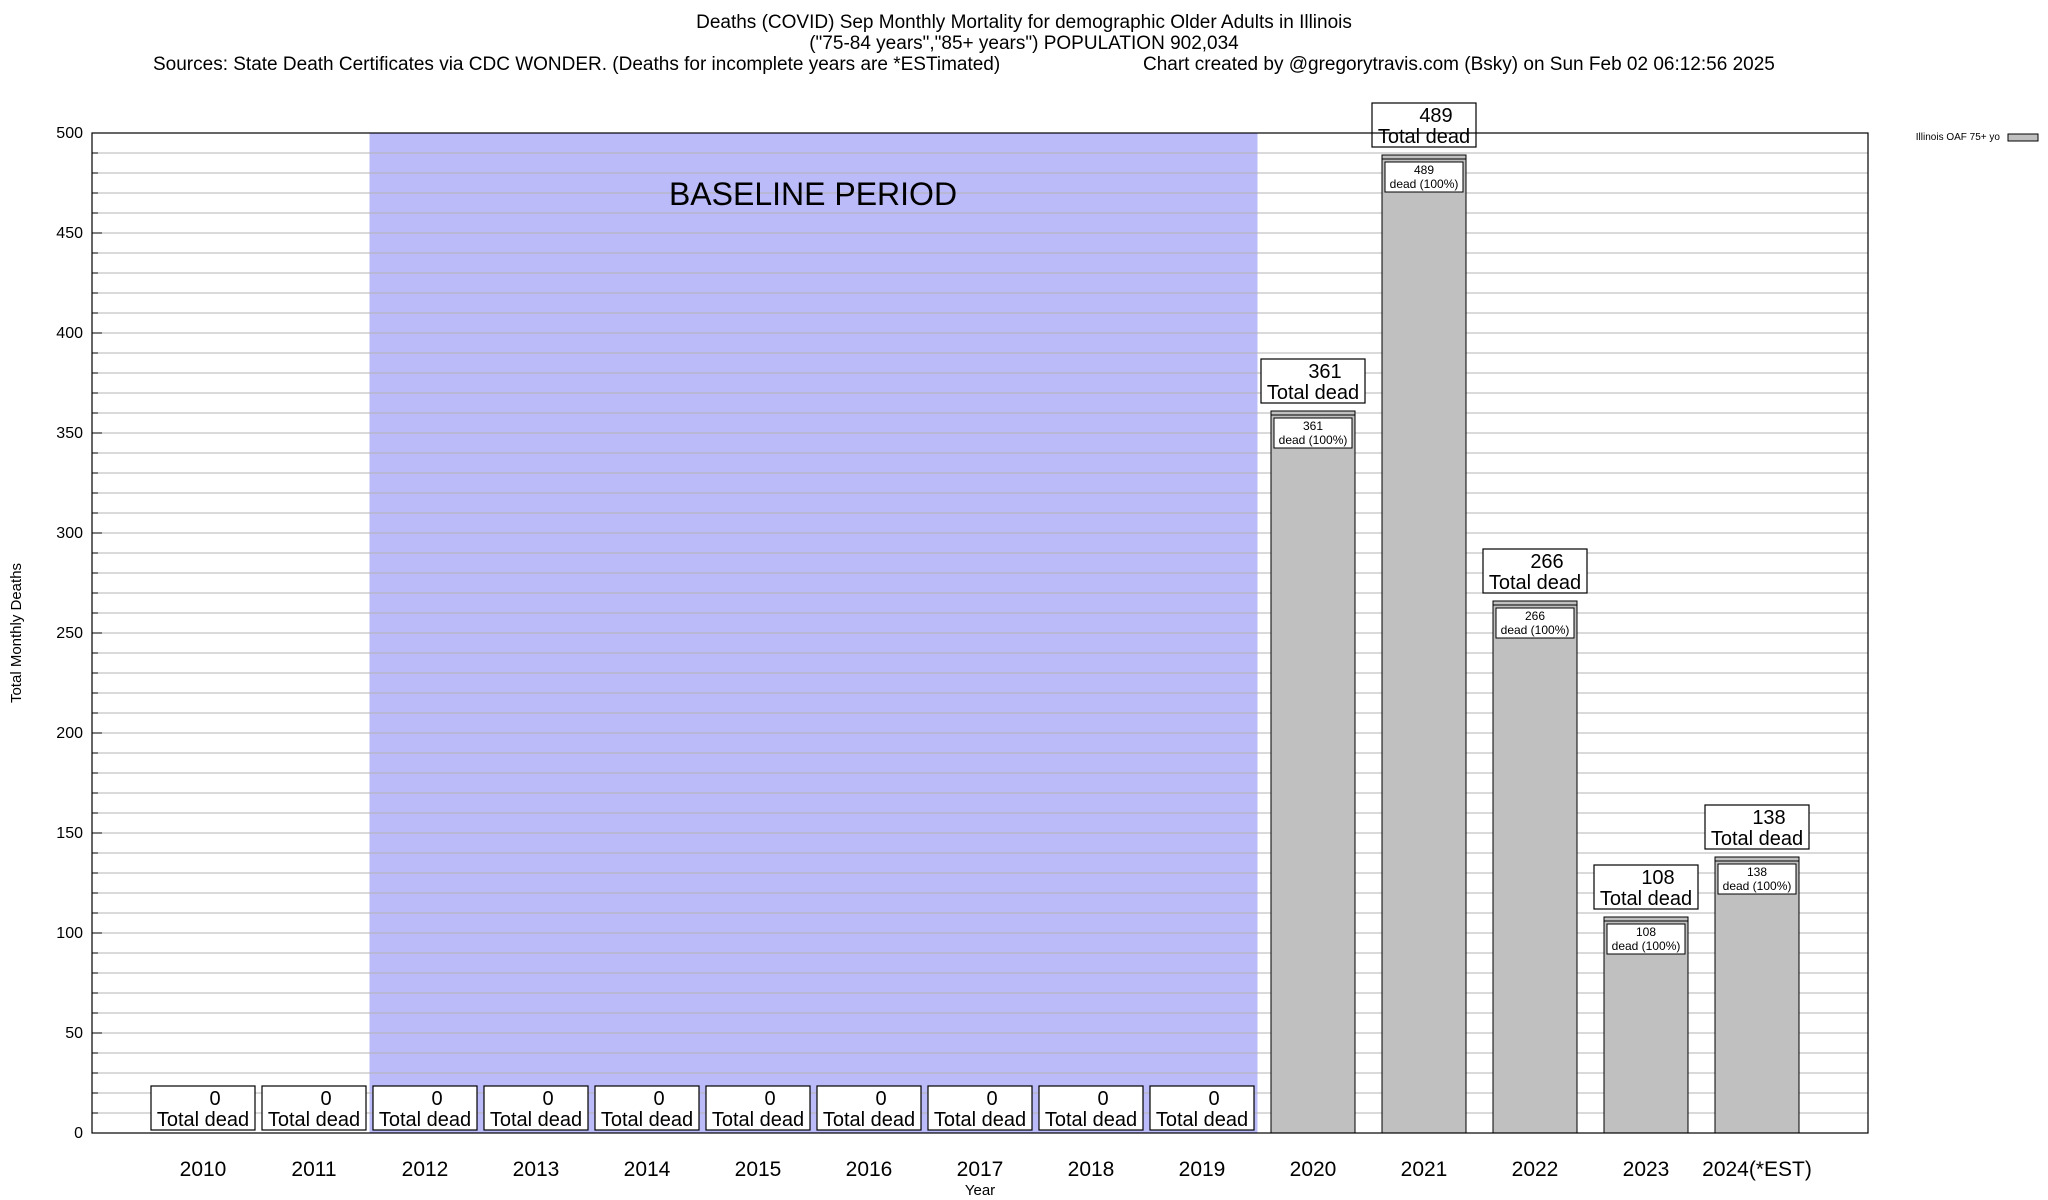  Describe the element at coordinates (1546, 562) in the screenshot. I see `total-label-value: 266` at that location.